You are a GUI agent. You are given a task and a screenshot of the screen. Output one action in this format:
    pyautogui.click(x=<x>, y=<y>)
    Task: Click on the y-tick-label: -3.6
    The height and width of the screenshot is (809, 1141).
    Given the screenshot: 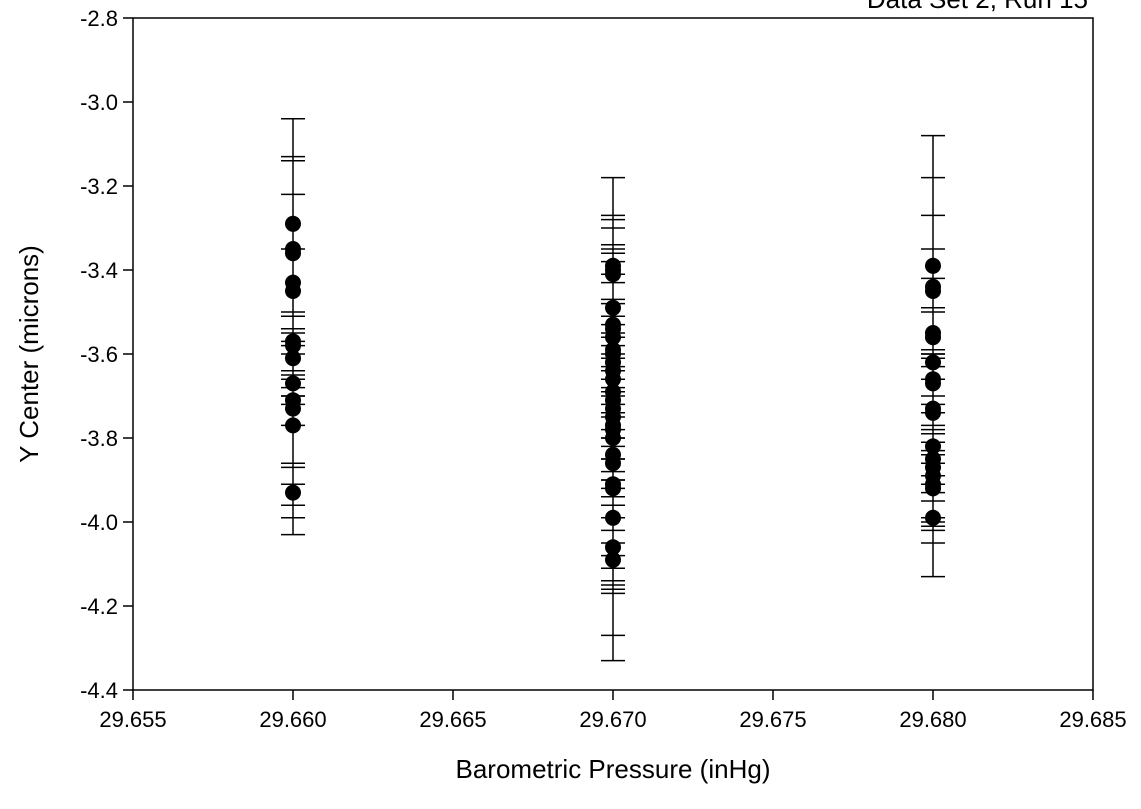 What is the action you would take?
    pyautogui.click(x=99, y=354)
    